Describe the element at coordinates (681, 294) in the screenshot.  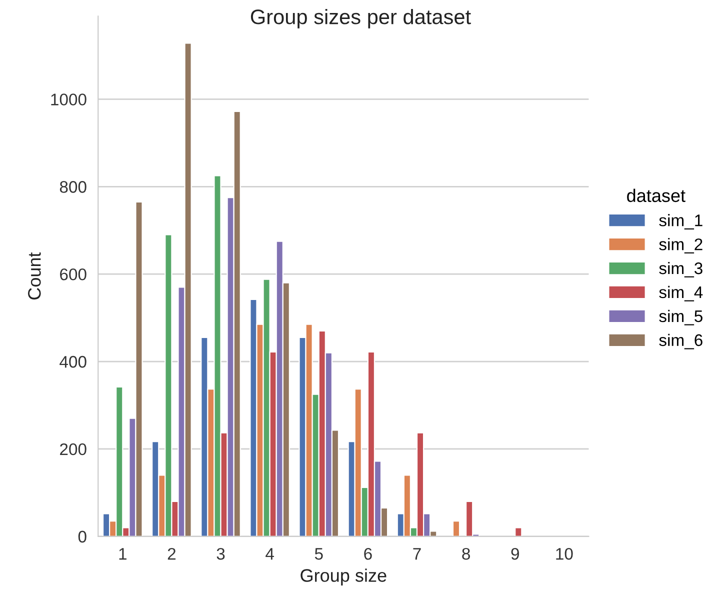
I see `legend-label: sim_4` at that location.